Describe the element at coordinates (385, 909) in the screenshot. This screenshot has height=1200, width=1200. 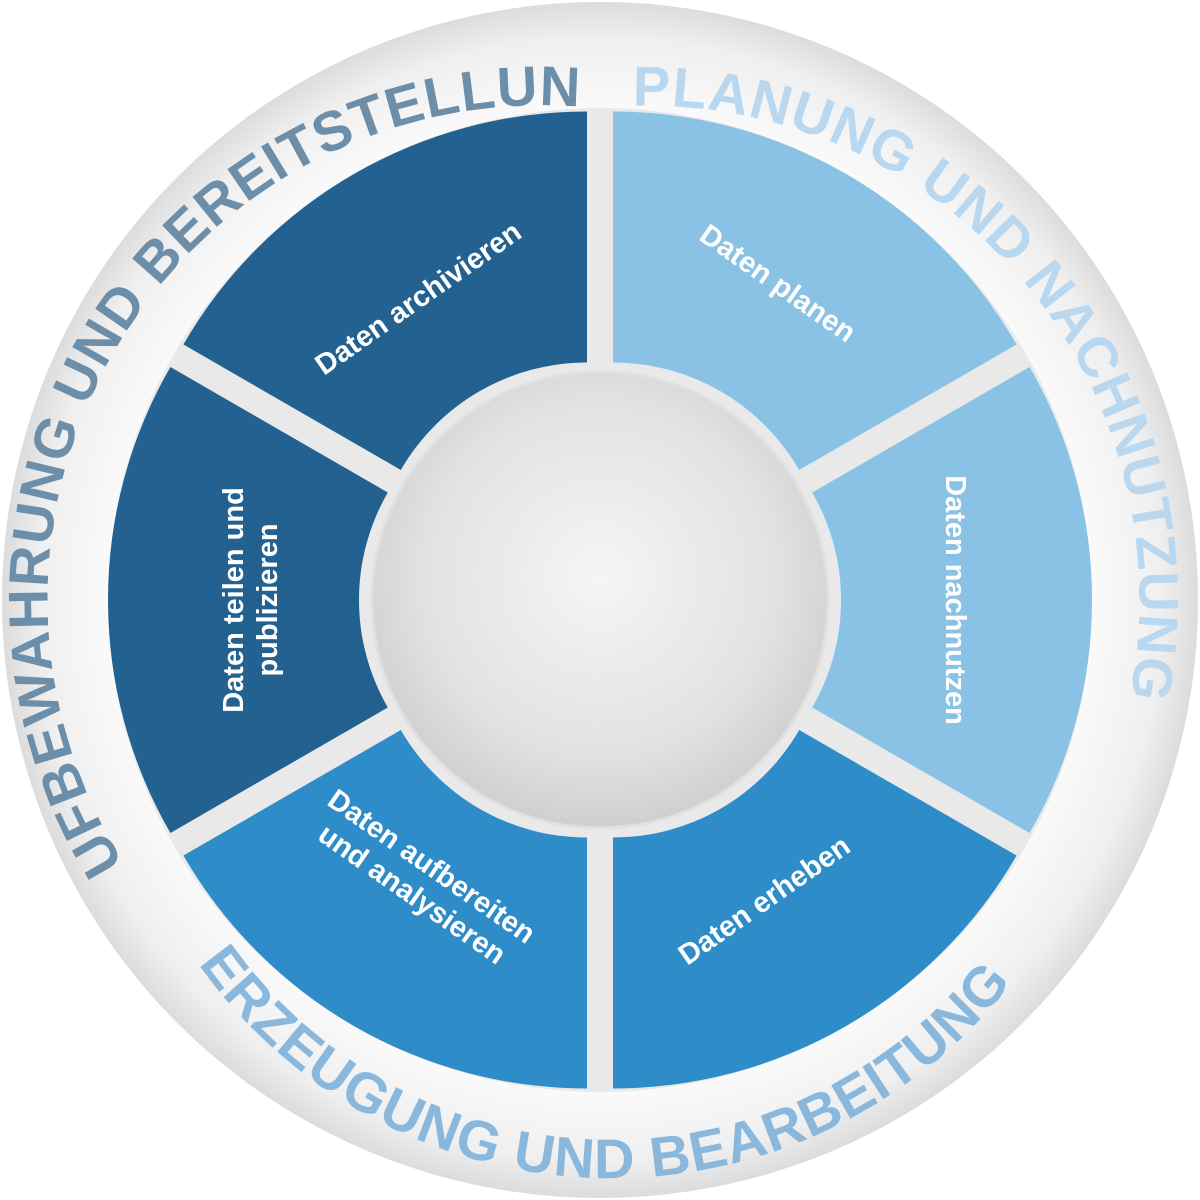
I see `segment-daten-aufbereiten` at that location.